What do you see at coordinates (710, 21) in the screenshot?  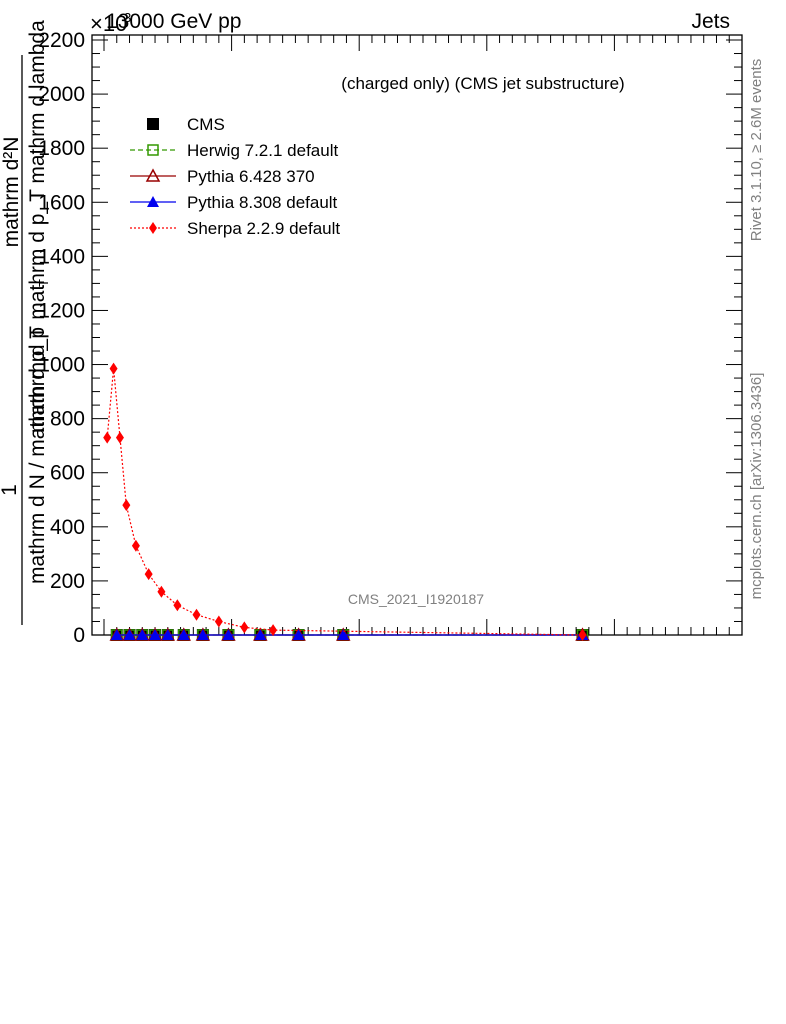 I see `process-label: Jets` at bounding box center [710, 21].